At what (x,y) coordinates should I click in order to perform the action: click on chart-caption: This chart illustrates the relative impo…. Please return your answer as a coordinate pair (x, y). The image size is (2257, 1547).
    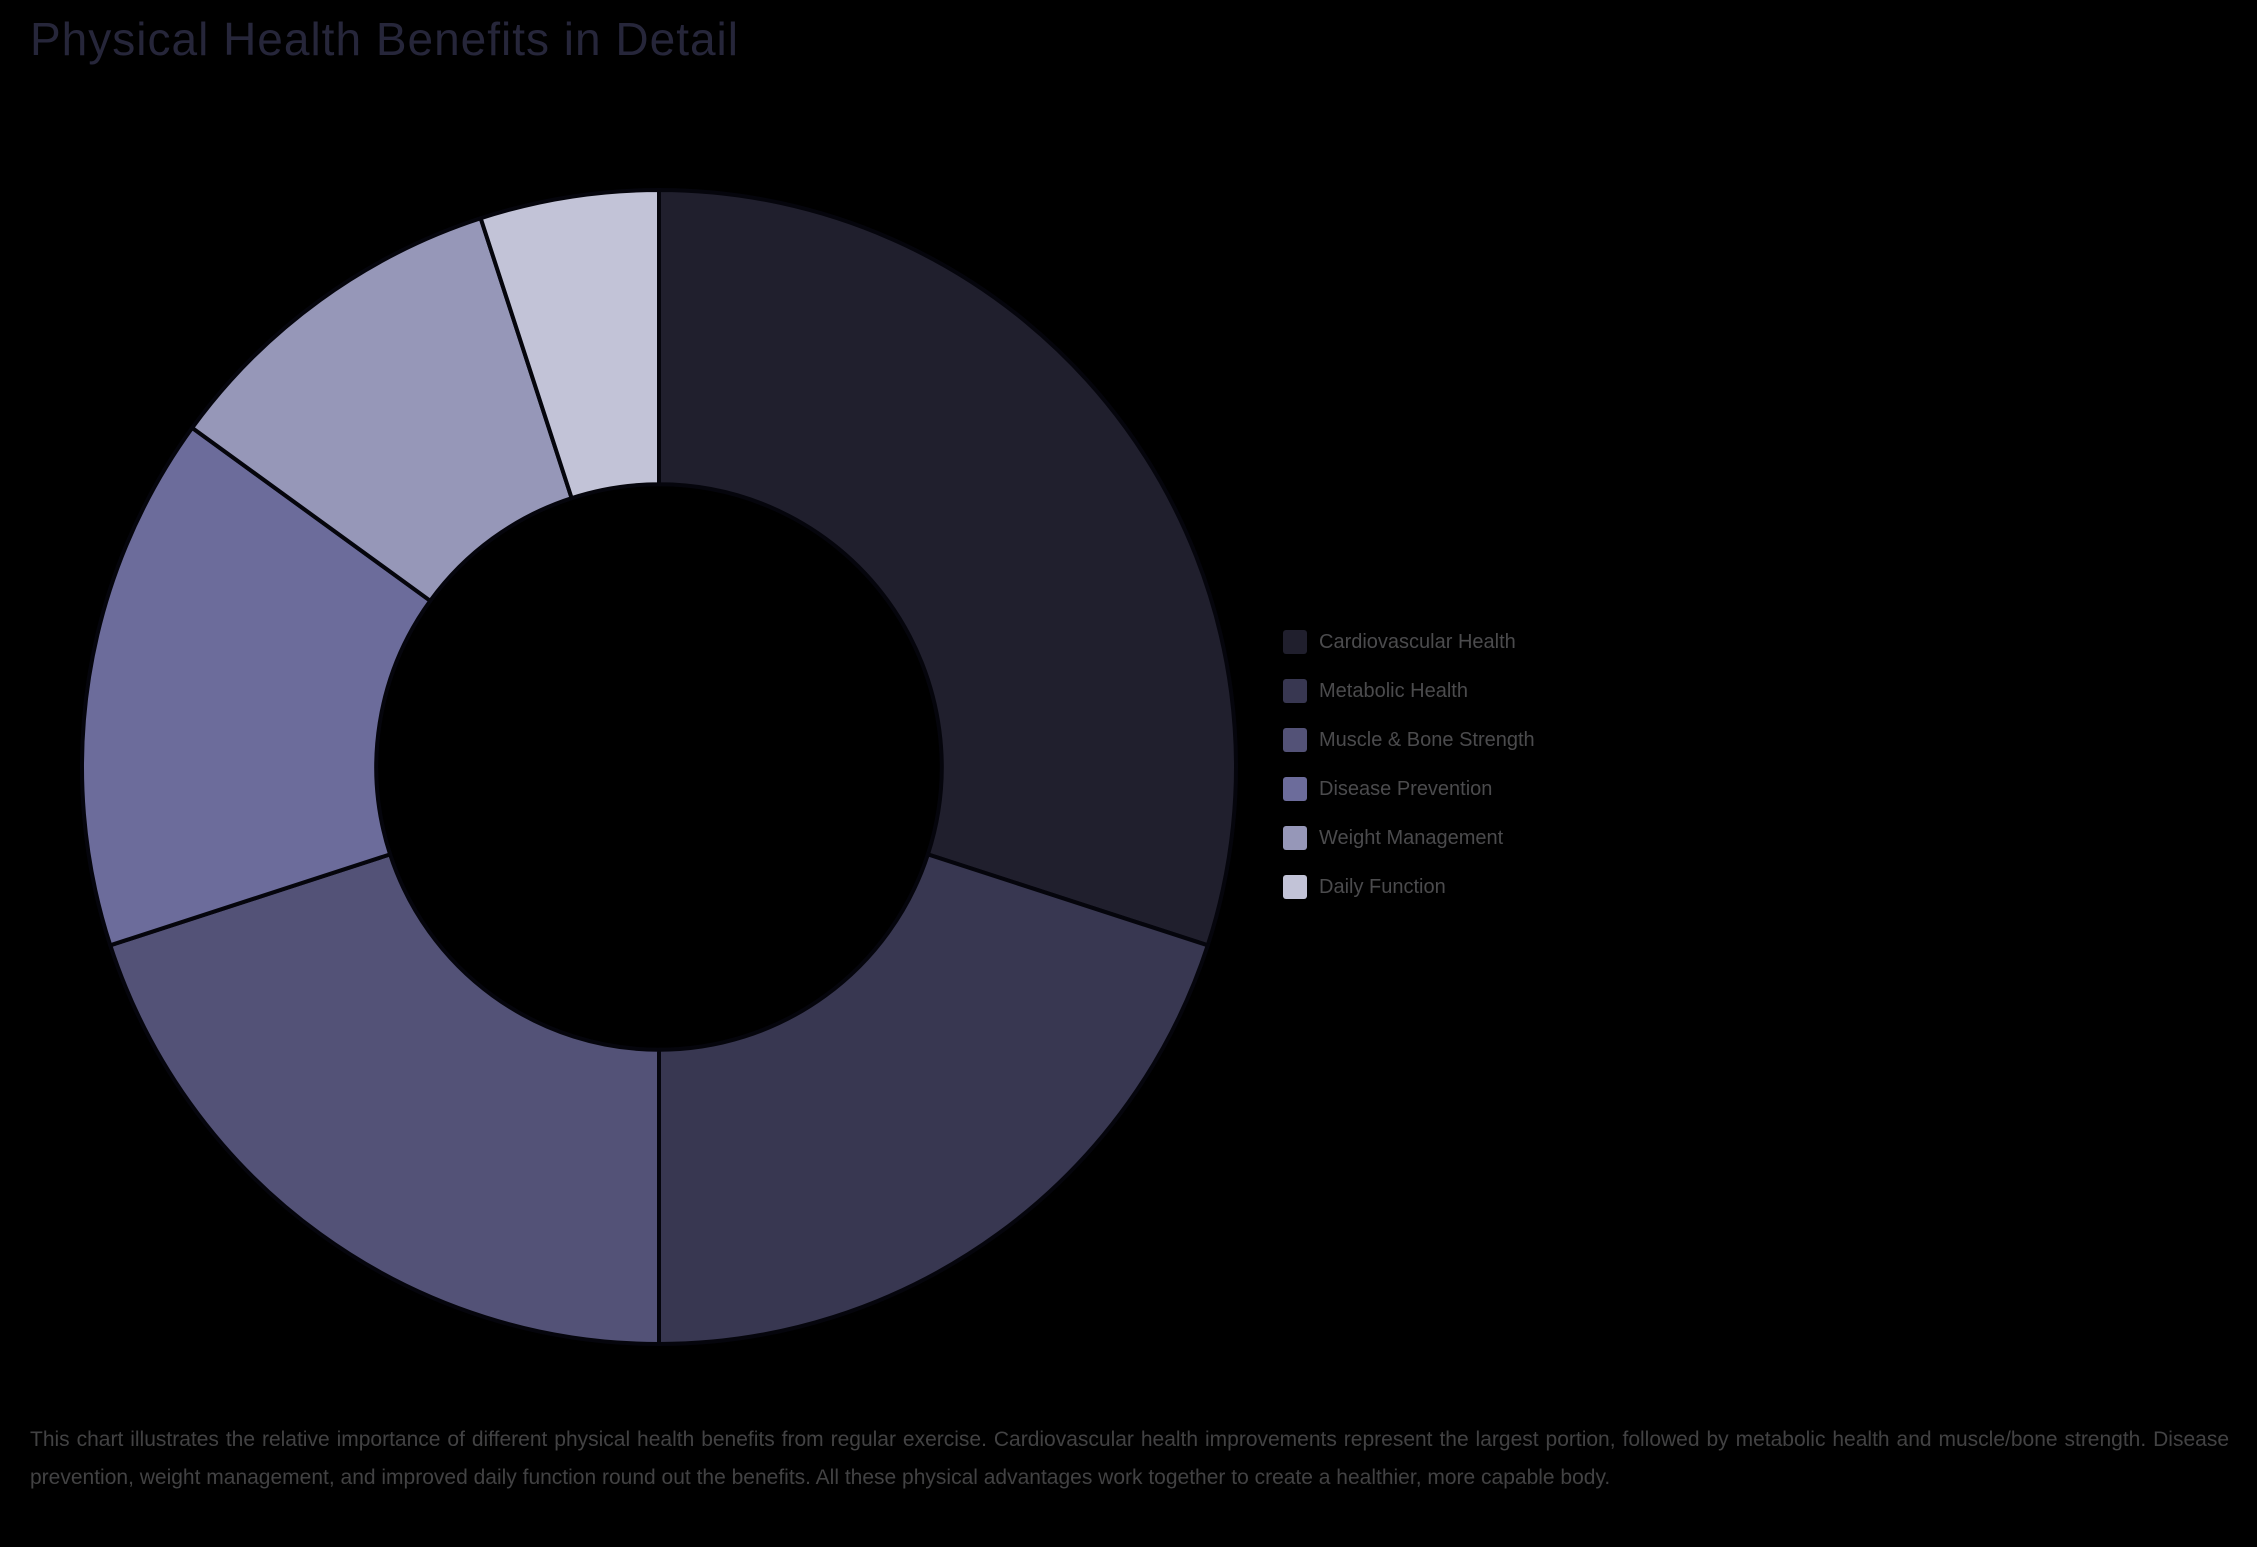
    Looking at the image, I should click on (1129, 1458).